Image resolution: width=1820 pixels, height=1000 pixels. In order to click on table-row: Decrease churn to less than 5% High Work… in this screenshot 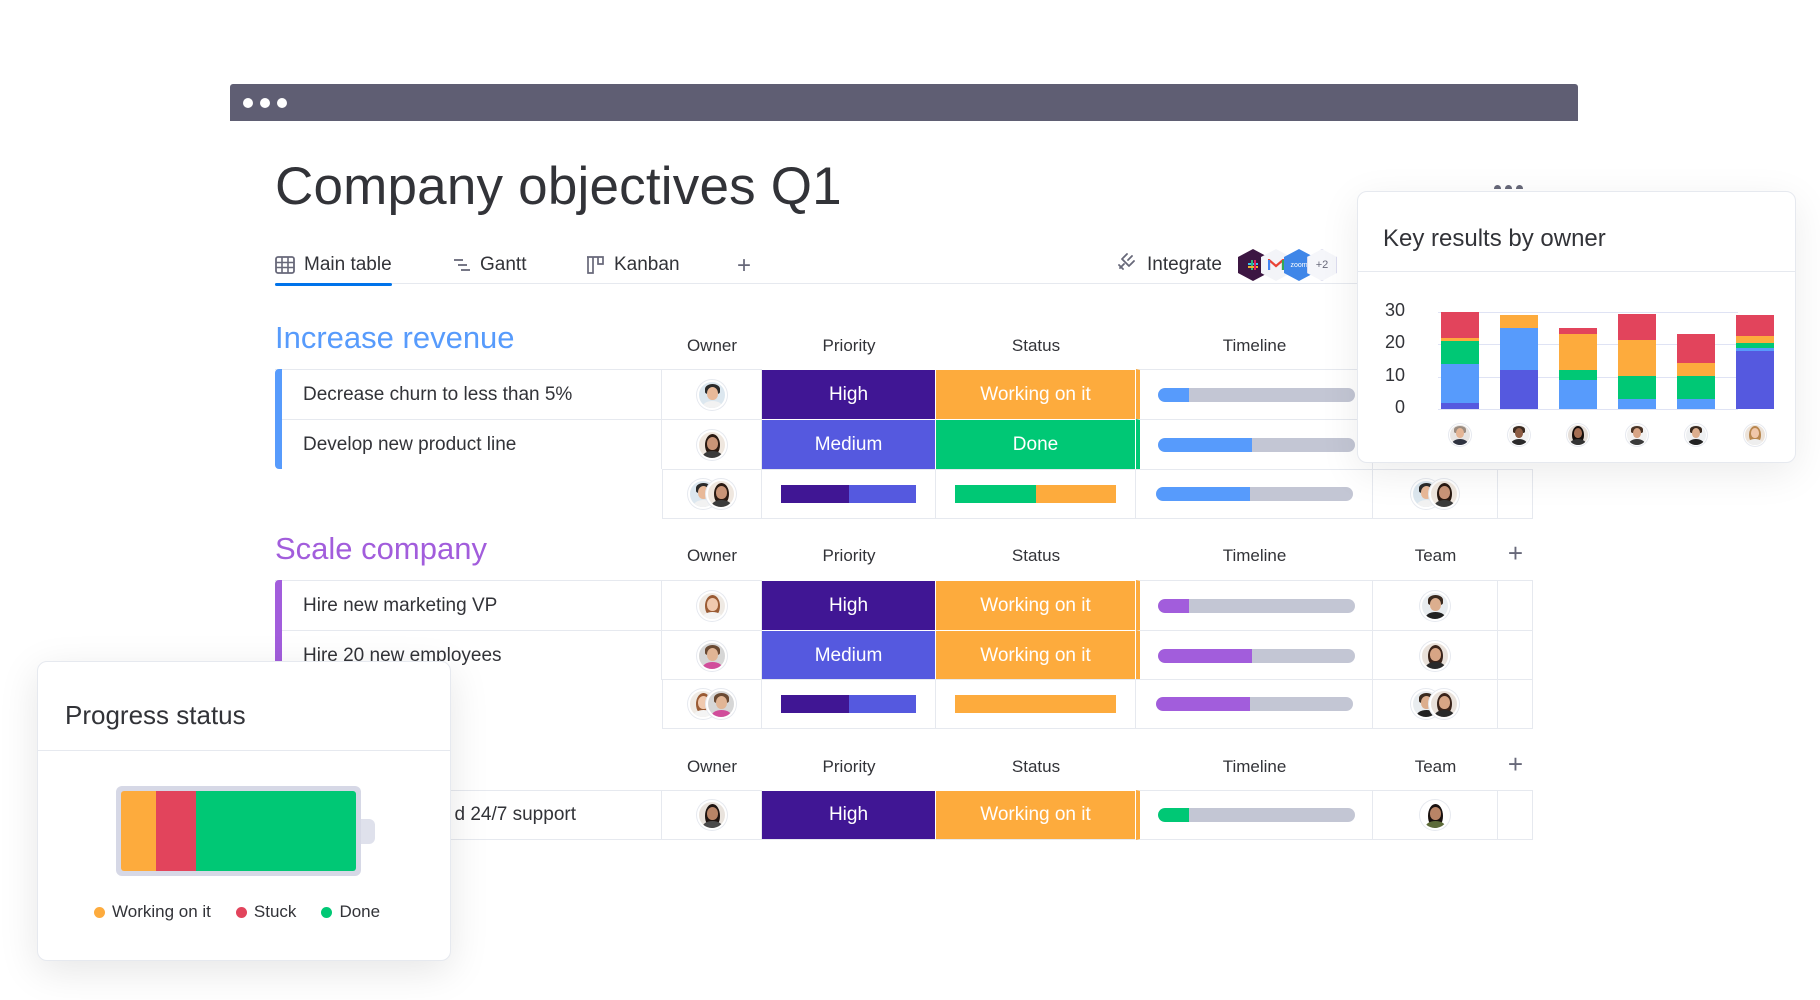, I will do `click(904, 394)`.